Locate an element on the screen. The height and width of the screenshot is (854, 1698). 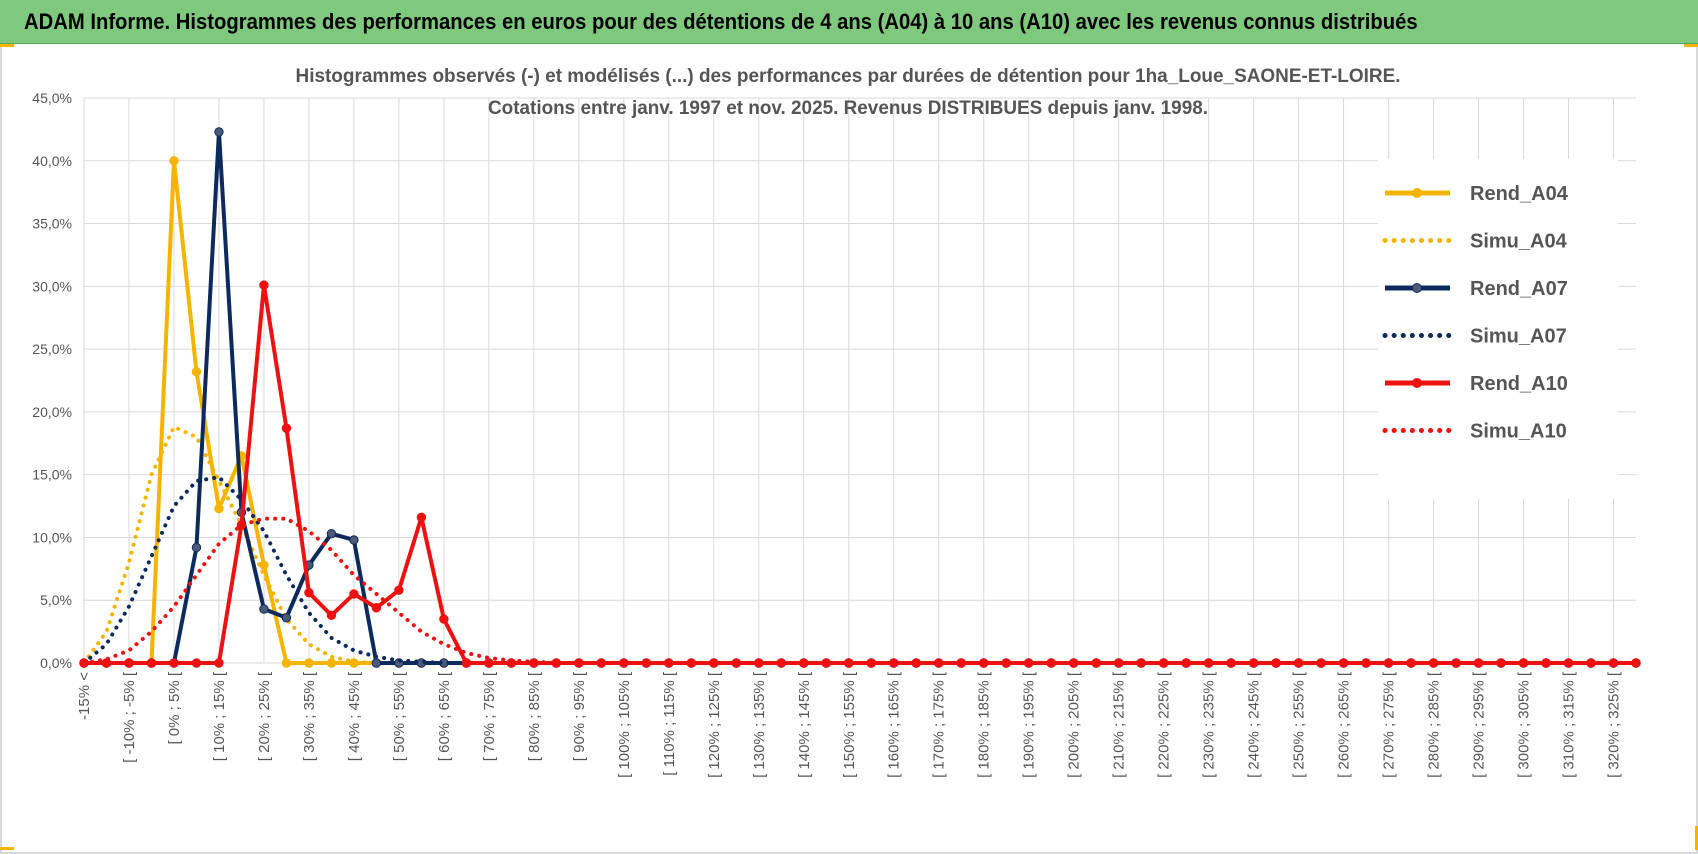
x-tick-label: [ 260% ; 265% [ is located at coordinates (1344, 724).